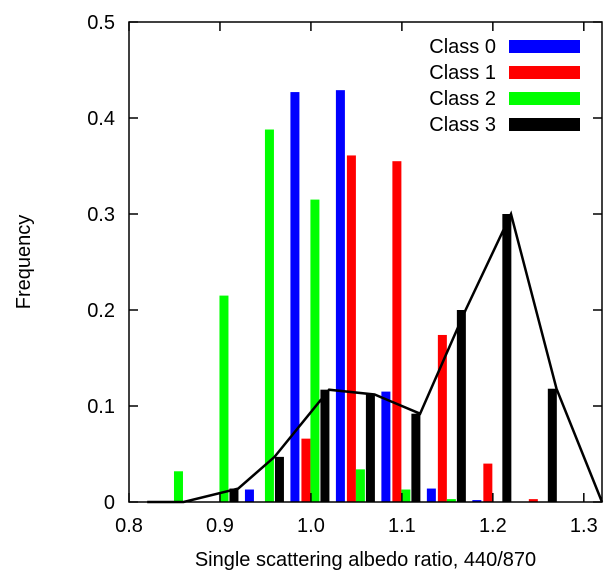 The width and height of the screenshot is (614, 580). Describe the element at coordinates (101, 407) in the screenshot. I see `y-tick-label: 0.1` at that location.